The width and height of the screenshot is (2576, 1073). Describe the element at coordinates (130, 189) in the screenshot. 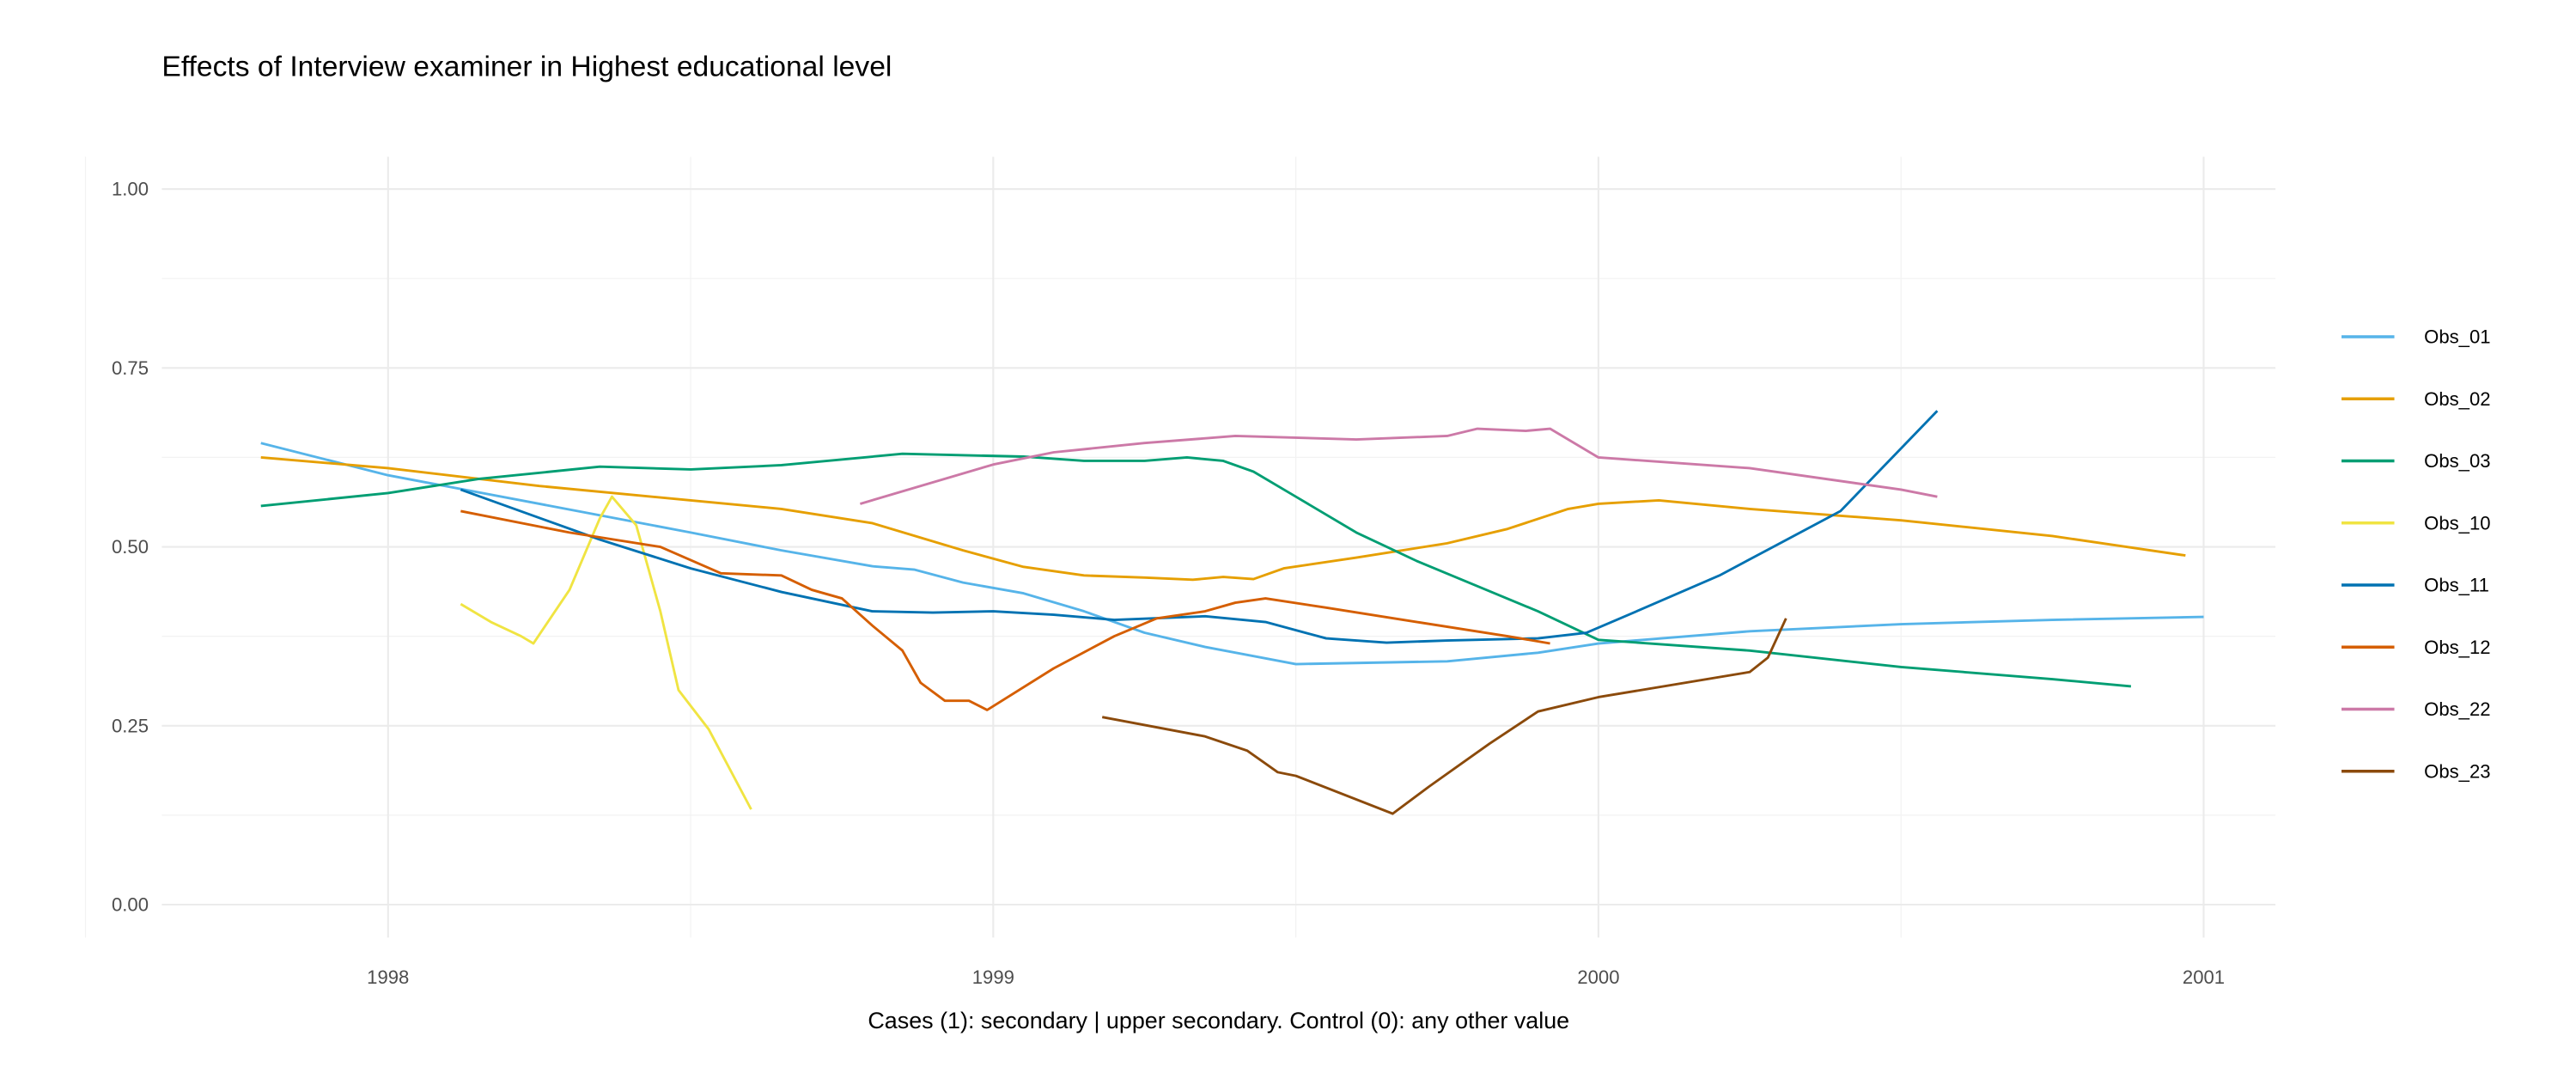

I see `y-tick-label: 1.00` at that location.